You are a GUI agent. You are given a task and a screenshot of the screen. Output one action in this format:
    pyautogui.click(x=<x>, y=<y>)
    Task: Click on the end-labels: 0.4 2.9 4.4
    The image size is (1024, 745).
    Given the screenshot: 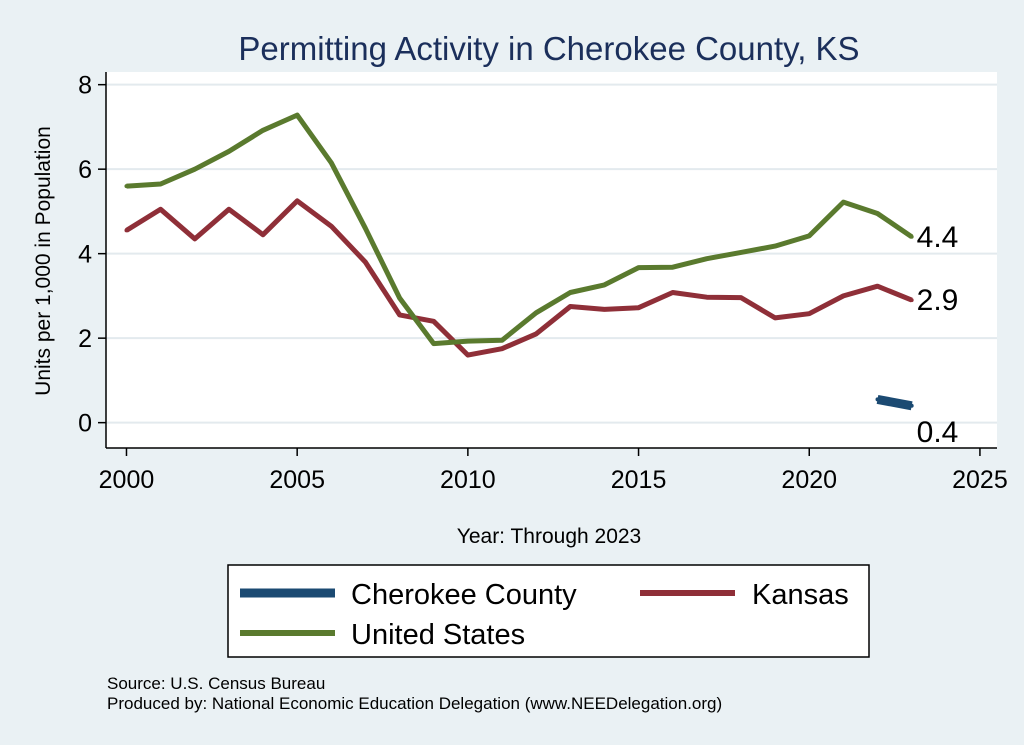 What is the action you would take?
    pyautogui.click(x=938, y=335)
    